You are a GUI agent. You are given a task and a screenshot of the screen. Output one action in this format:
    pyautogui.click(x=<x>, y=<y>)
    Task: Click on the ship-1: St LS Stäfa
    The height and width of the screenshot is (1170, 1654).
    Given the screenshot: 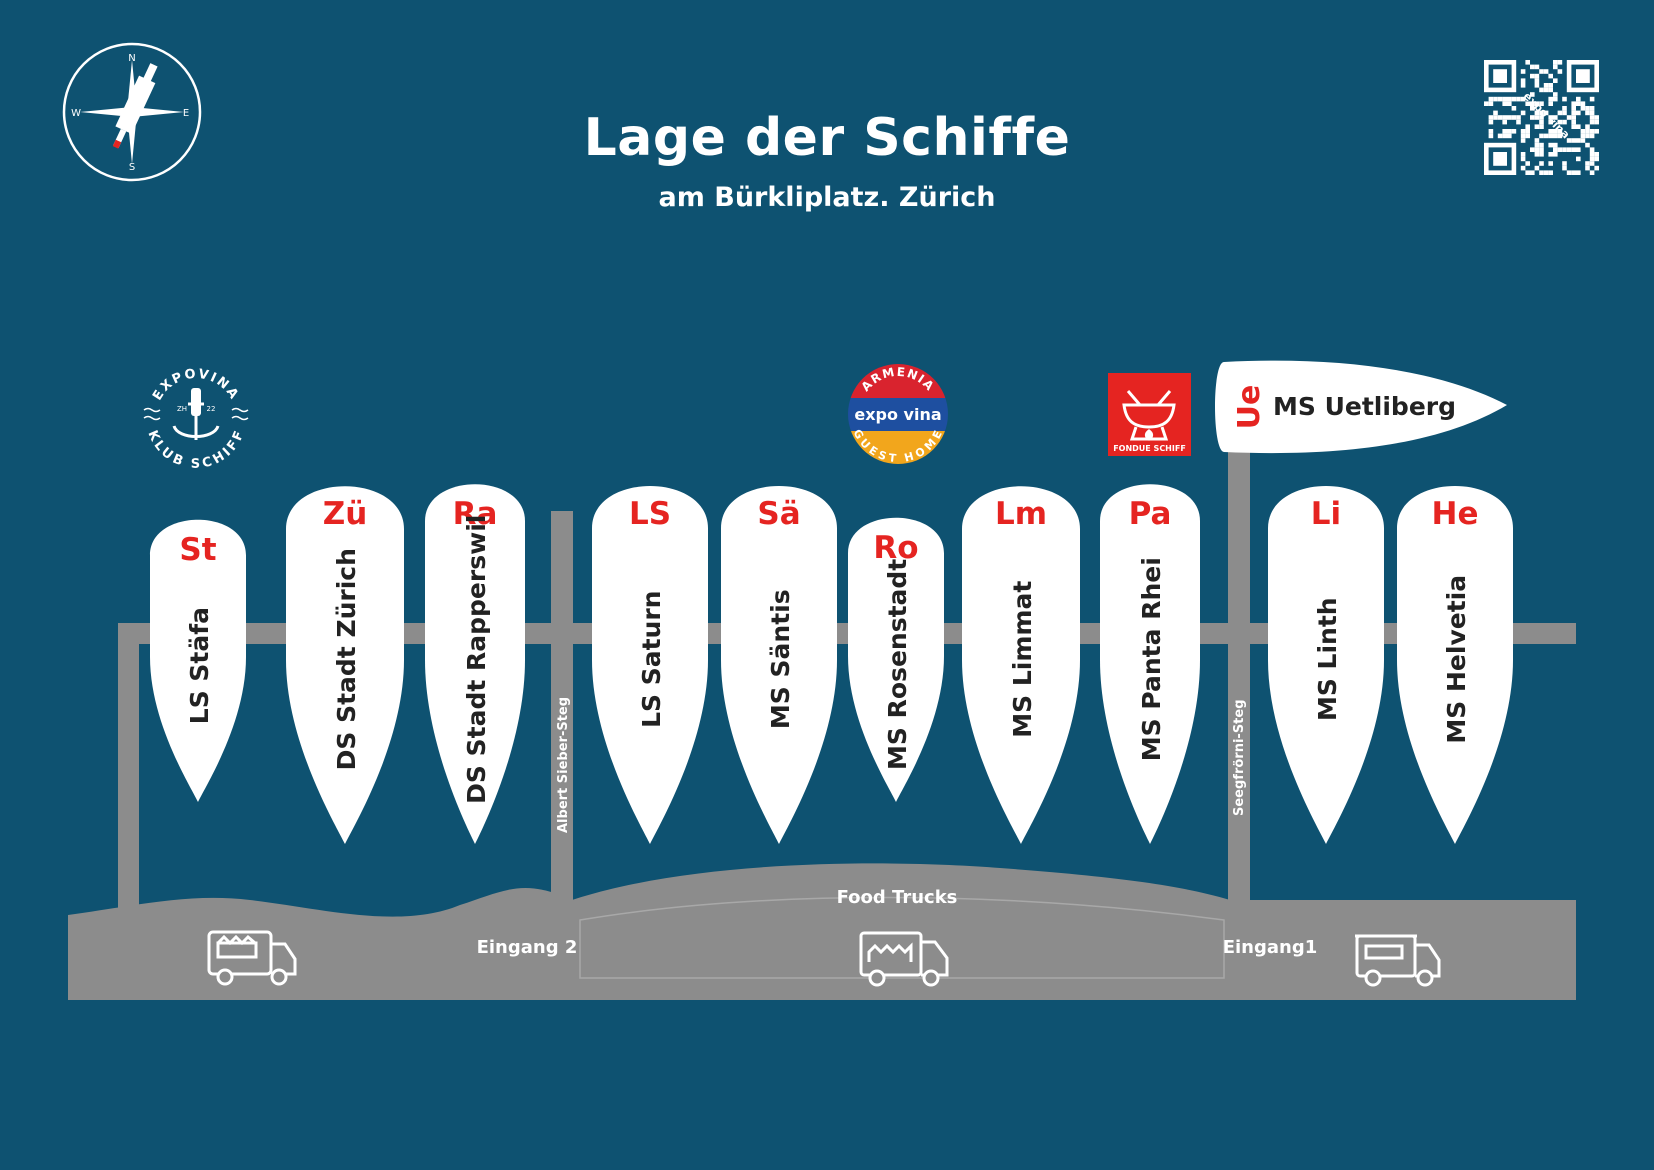 What is the action you would take?
    pyautogui.click(x=198, y=660)
    